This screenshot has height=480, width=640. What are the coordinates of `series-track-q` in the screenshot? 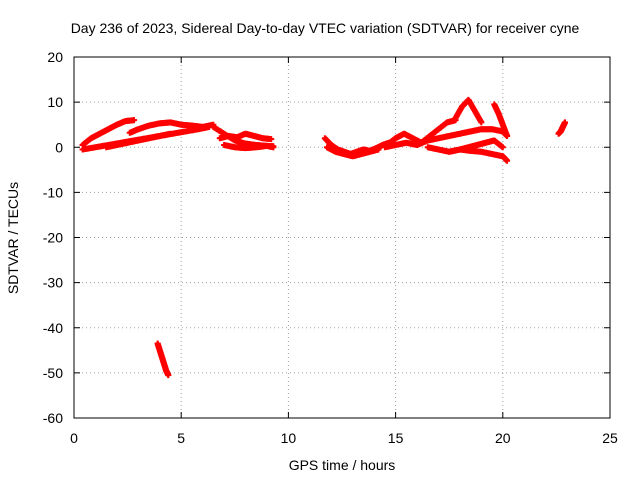 It's located at (561, 128).